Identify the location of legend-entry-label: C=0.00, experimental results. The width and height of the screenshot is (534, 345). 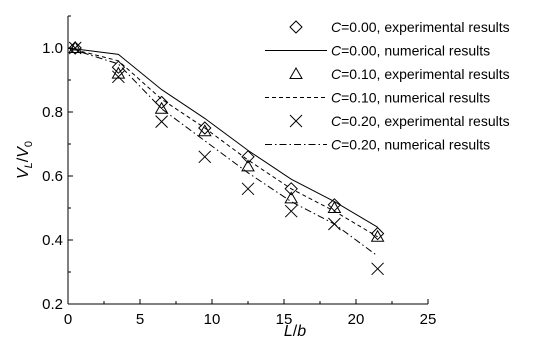
(420, 27).